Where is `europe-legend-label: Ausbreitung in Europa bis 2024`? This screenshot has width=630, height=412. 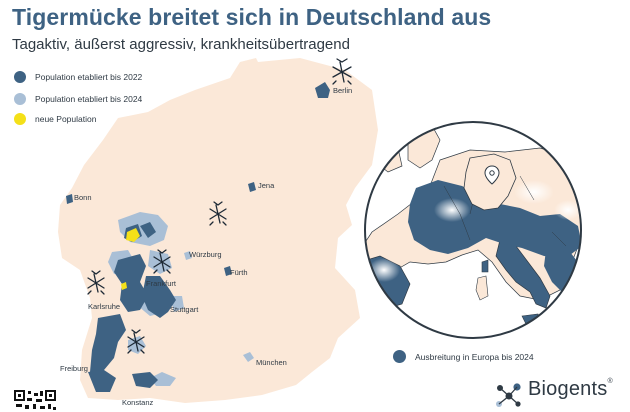
europe-legend-label: Ausbreitung in Europa bis 2024 is located at coordinates (474, 356).